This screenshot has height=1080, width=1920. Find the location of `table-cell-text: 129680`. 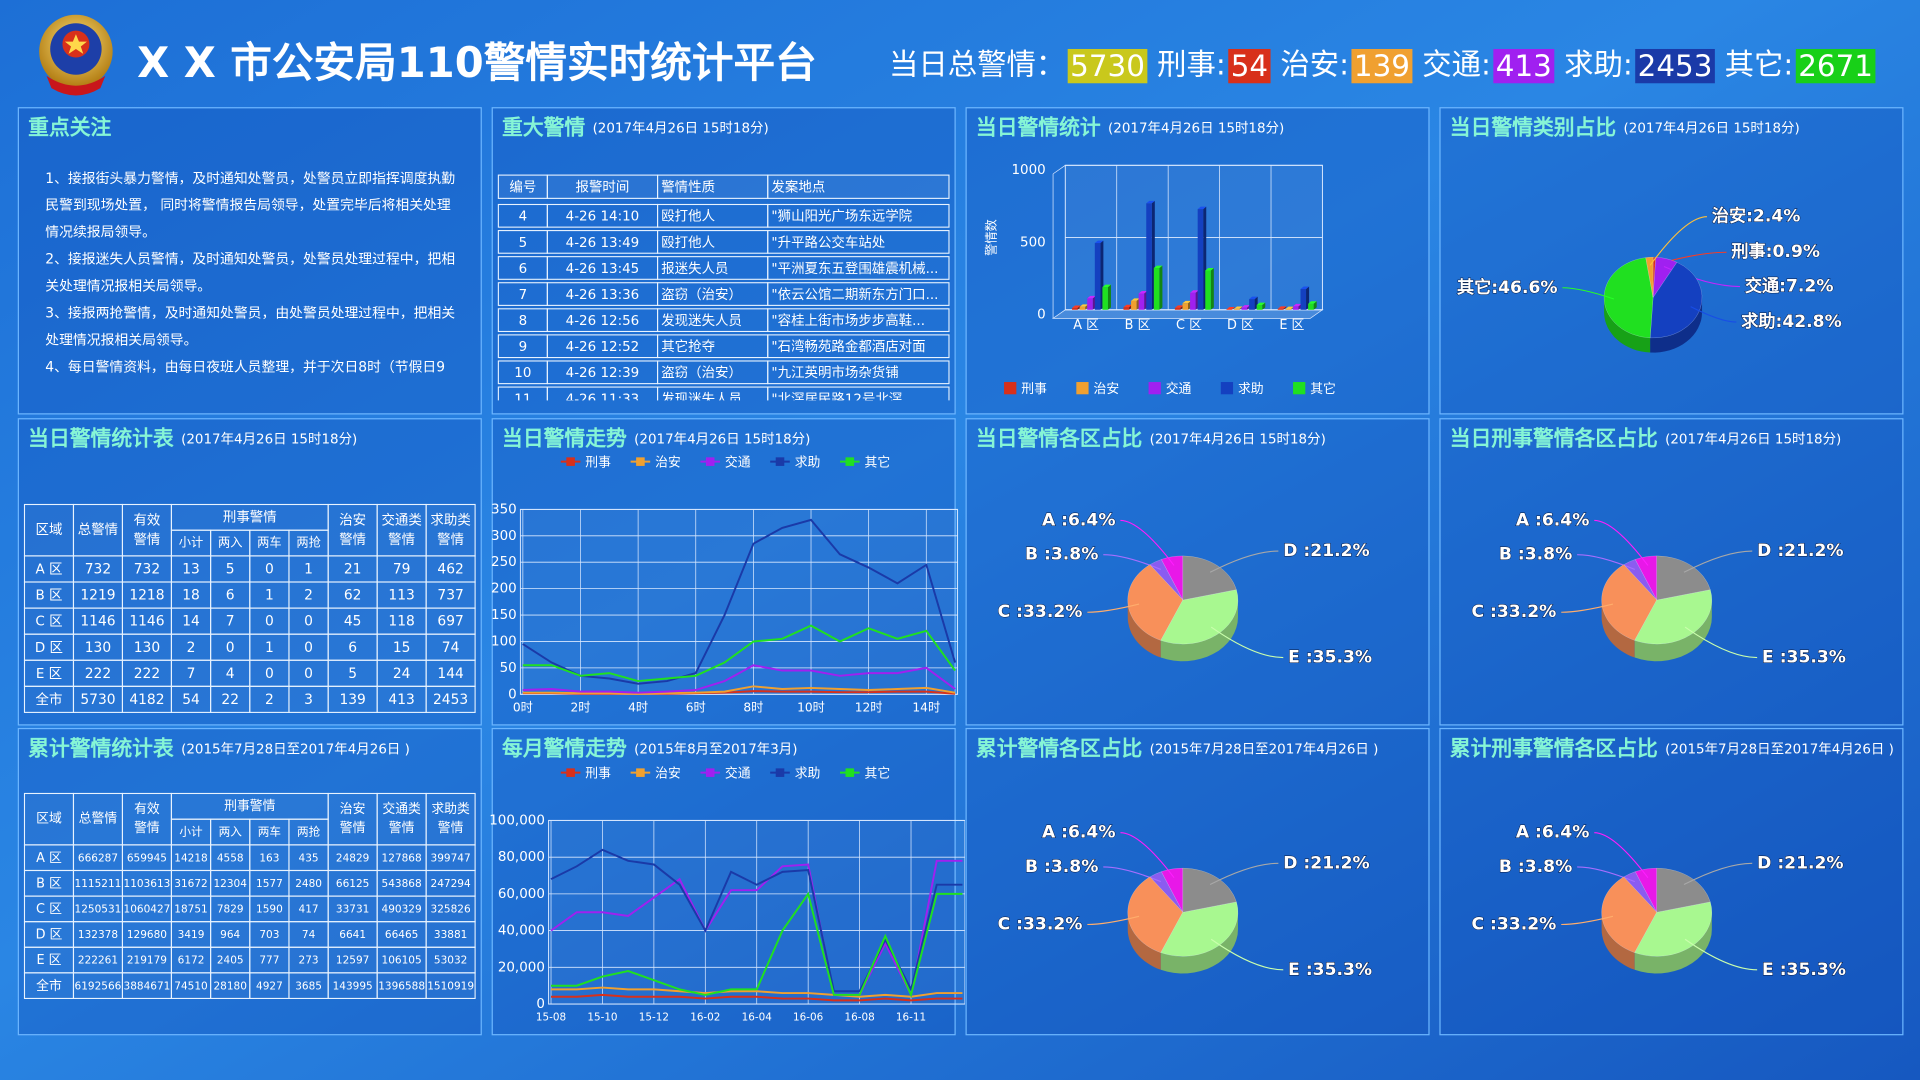

table-cell-text: 129680 is located at coordinates (147, 935).